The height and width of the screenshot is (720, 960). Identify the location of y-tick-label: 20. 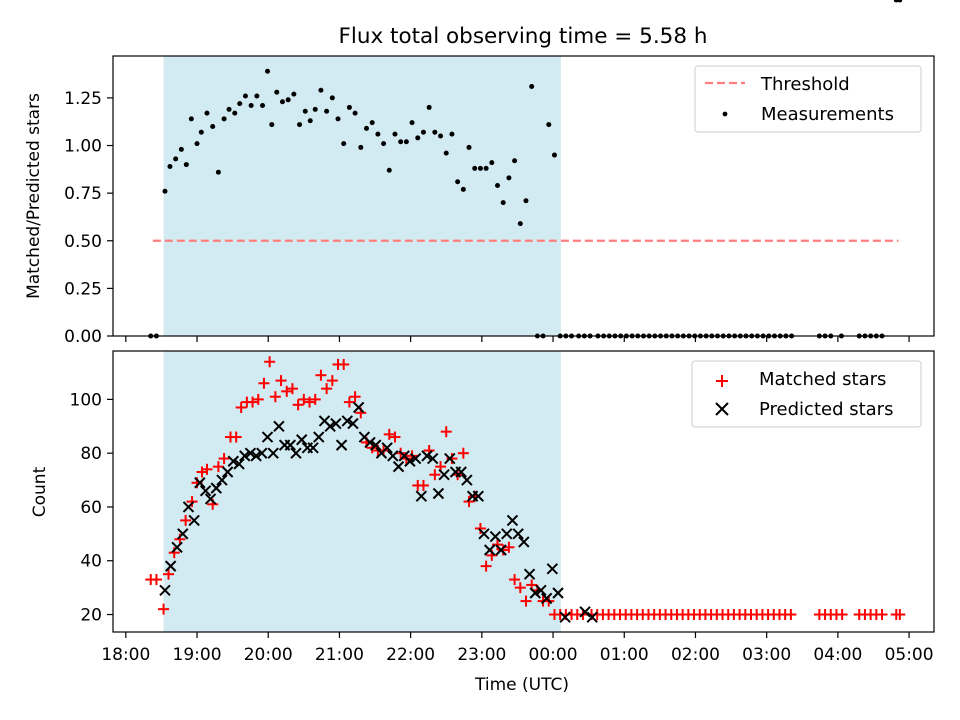
(91, 616).